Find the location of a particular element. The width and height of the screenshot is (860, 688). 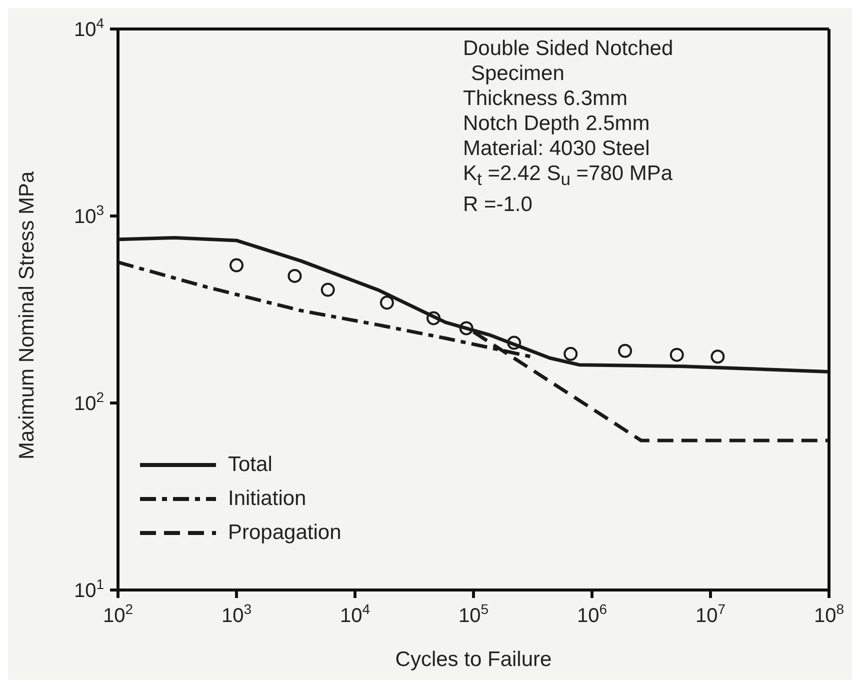

x-tick-label: 10$^{2}$ is located at coordinates (118, 614).